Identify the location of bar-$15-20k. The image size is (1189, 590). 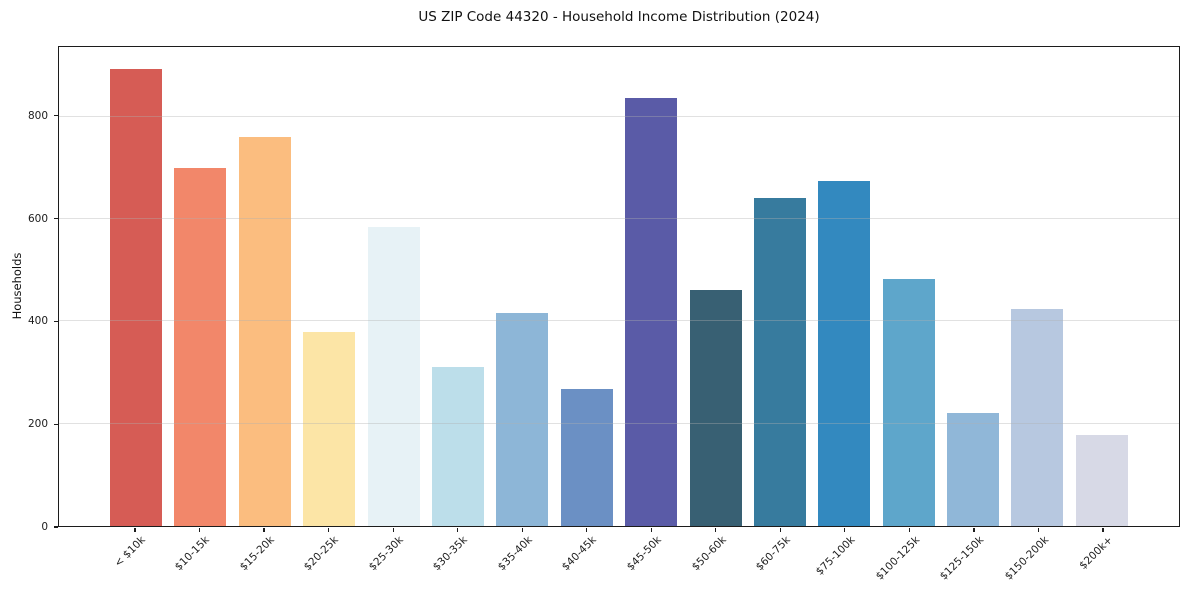
(264, 331).